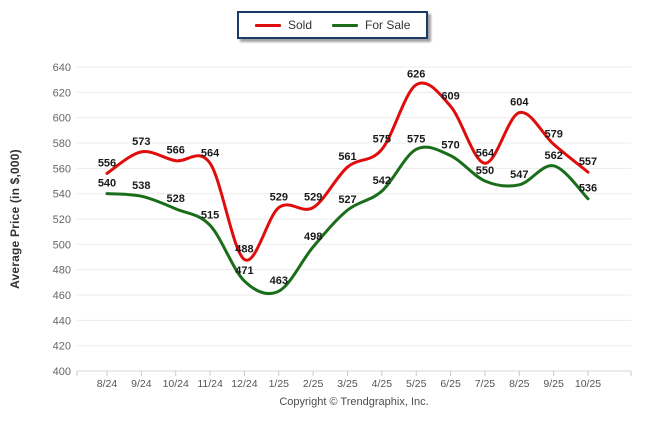 The image size is (646, 434). I want to click on data-label: 515, so click(210, 215).